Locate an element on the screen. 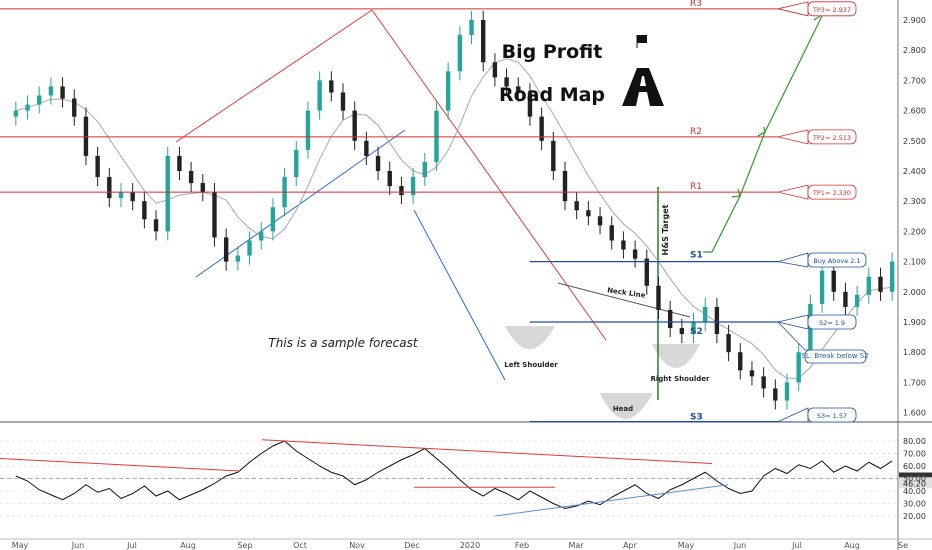 The width and height of the screenshot is (932, 550). right-shoulder-shape is located at coordinates (676, 356).